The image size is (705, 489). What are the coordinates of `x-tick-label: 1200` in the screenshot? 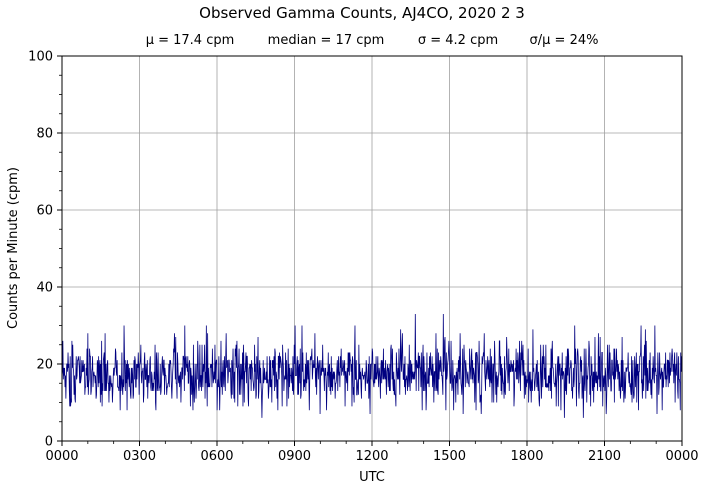 It's located at (371, 456).